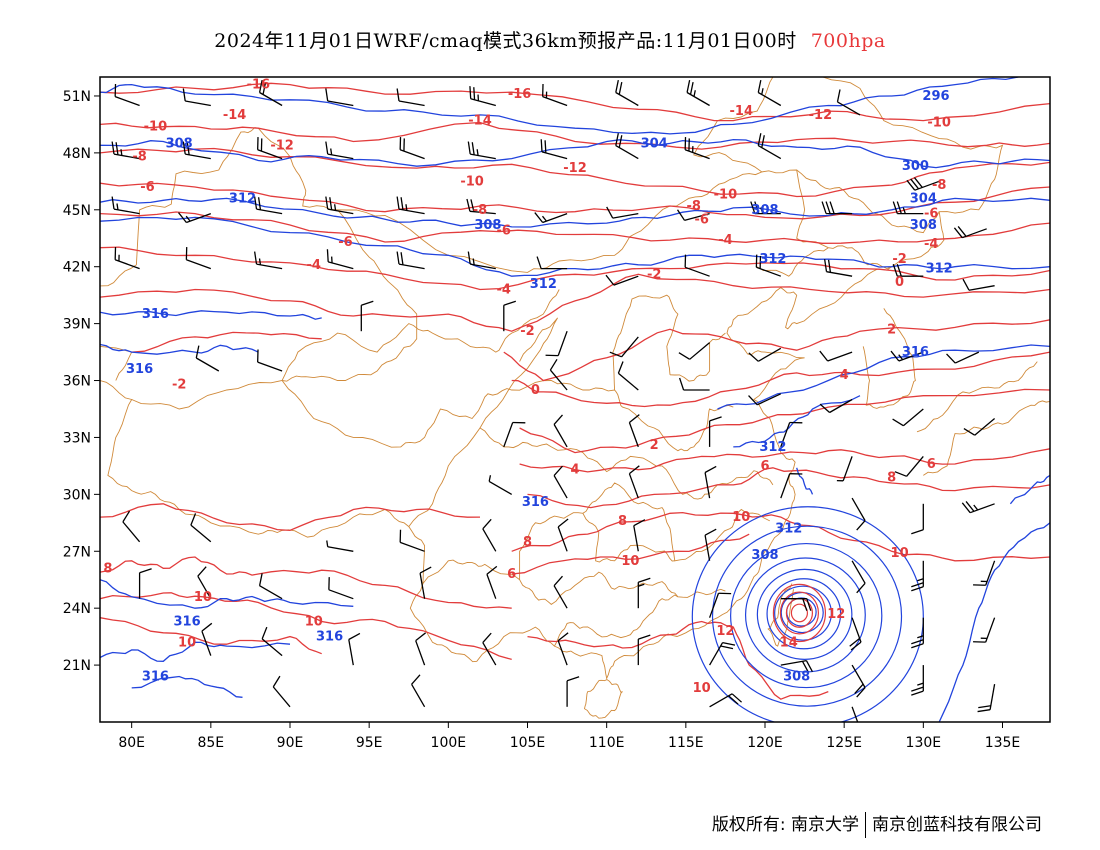  I want to click on korea-coast, so click(889, 358).